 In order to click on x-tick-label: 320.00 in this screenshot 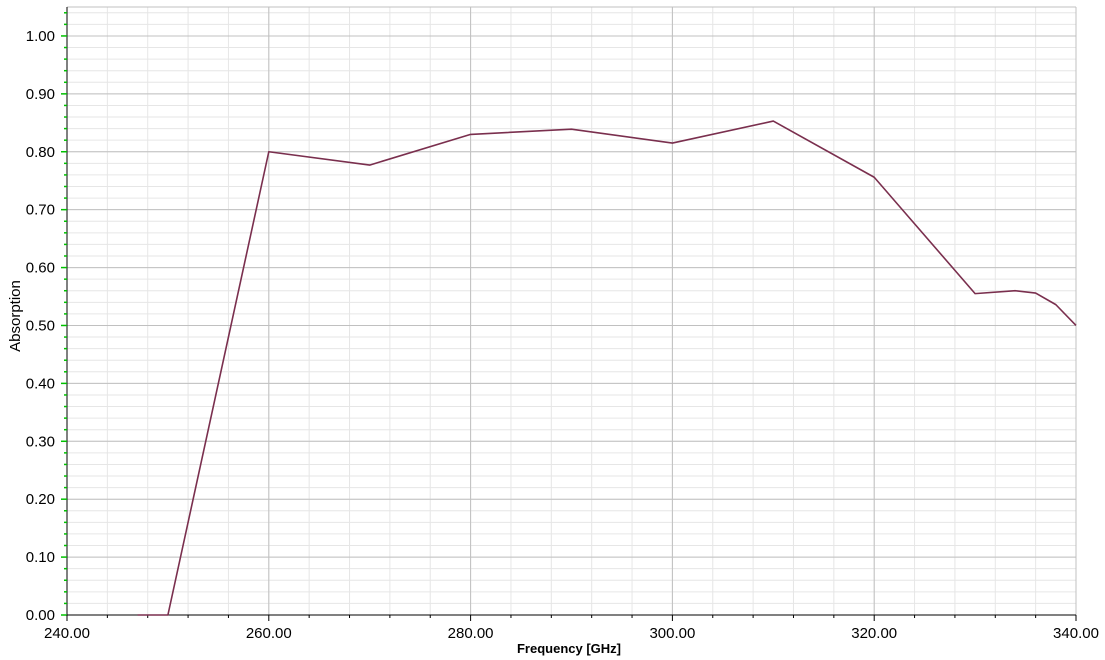, I will do `click(874, 633)`.